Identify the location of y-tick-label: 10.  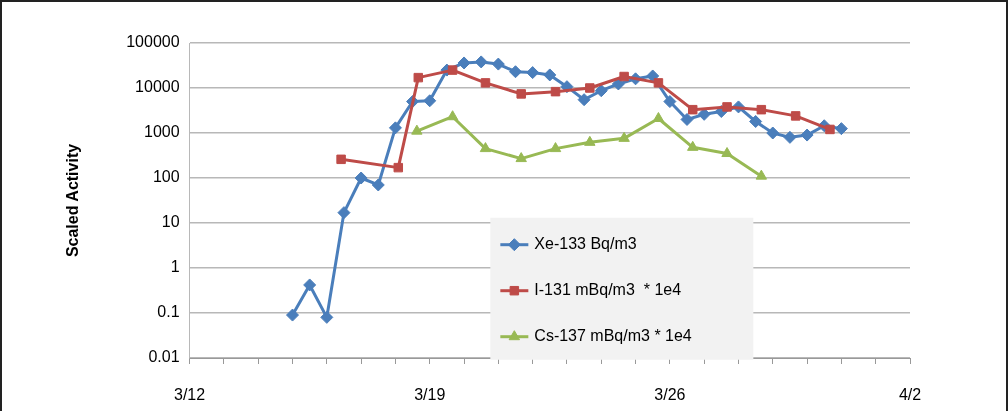
(170, 222).